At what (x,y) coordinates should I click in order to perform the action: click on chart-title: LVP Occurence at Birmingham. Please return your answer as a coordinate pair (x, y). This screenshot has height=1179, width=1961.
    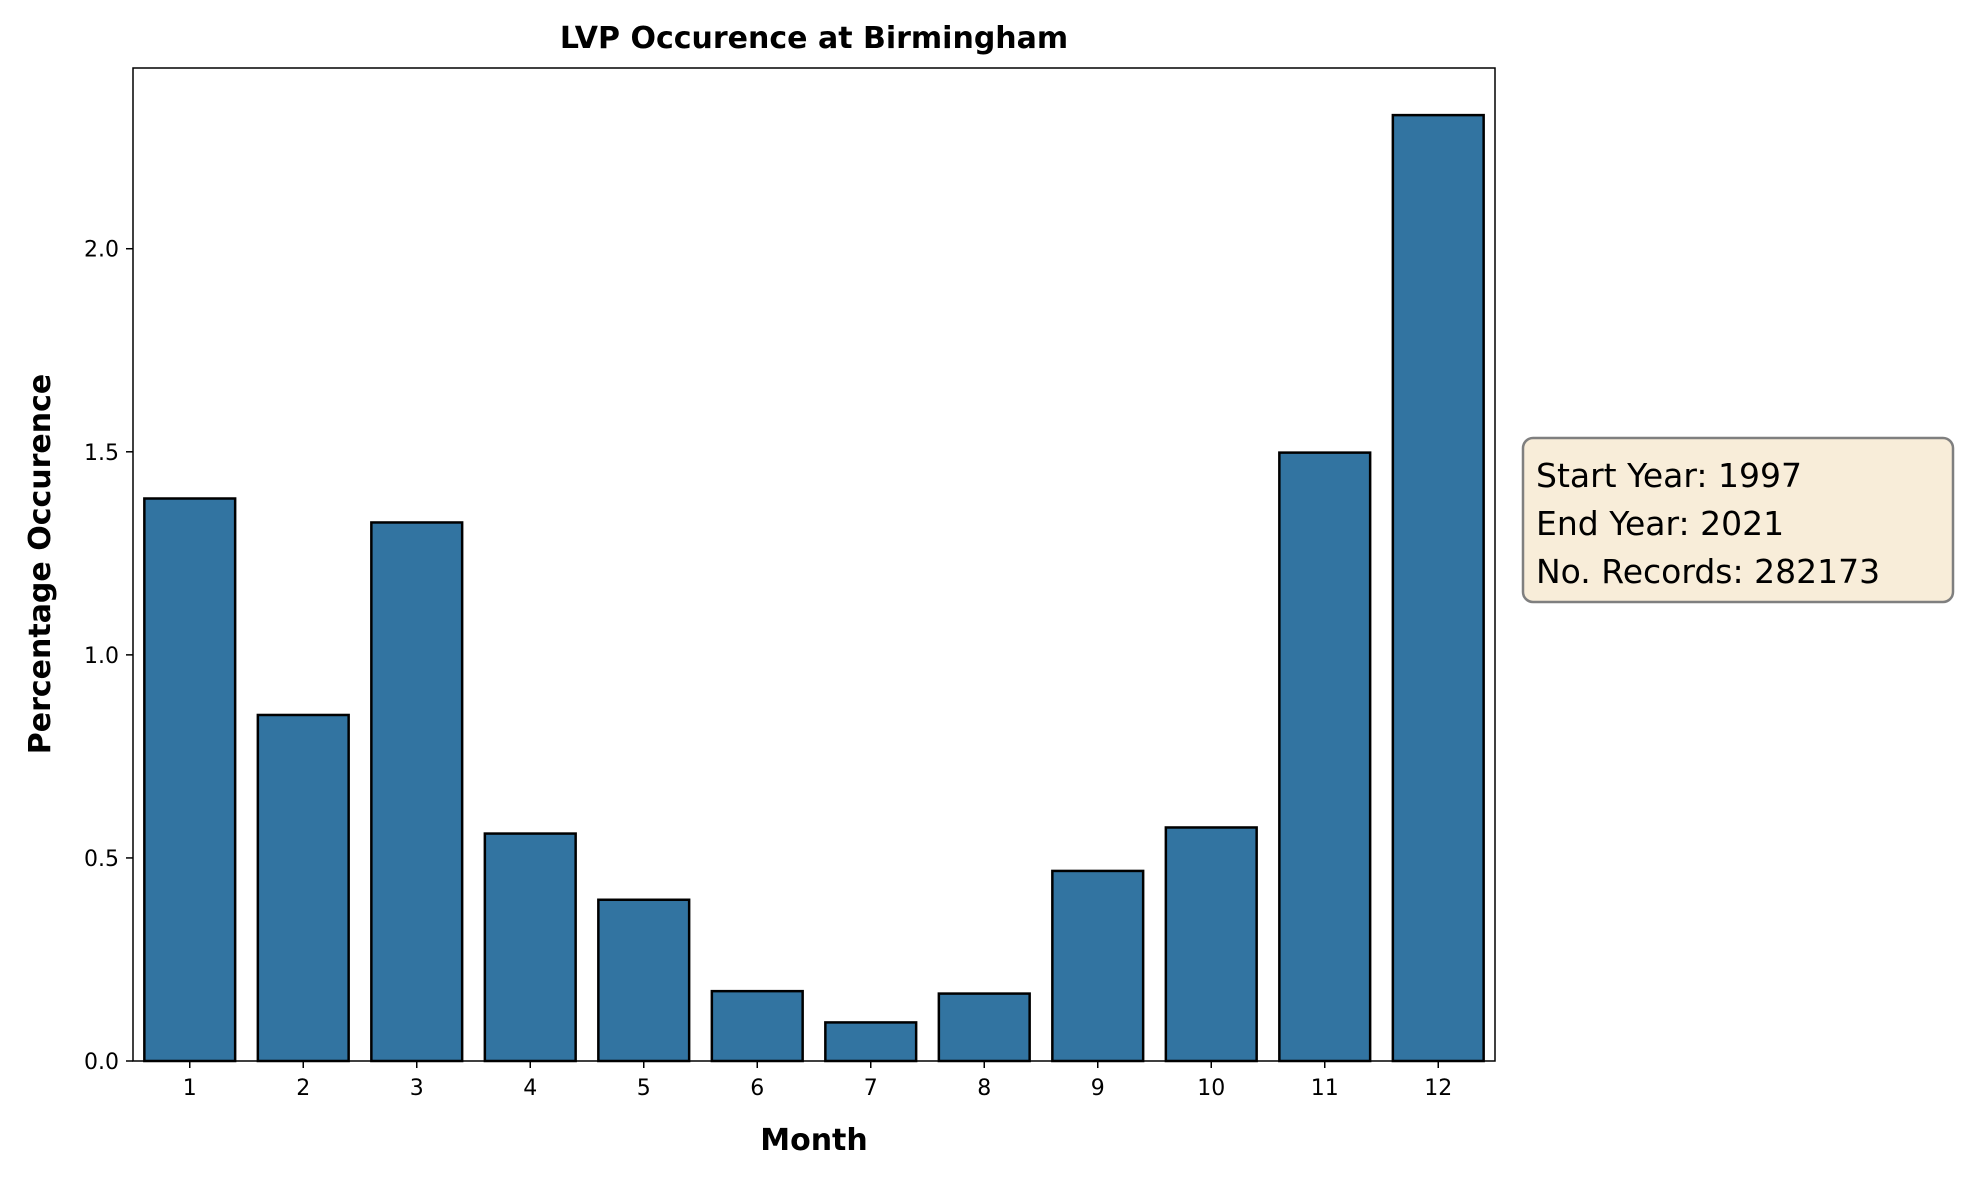
    Looking at the image, I should click on (814, 38).